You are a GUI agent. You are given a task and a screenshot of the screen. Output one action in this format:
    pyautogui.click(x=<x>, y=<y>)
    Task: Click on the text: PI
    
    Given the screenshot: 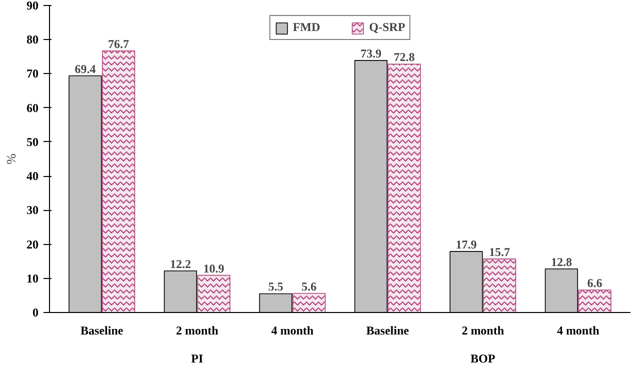 What is the action you would take?
    pyautogui.click(x=197, y=359)
    